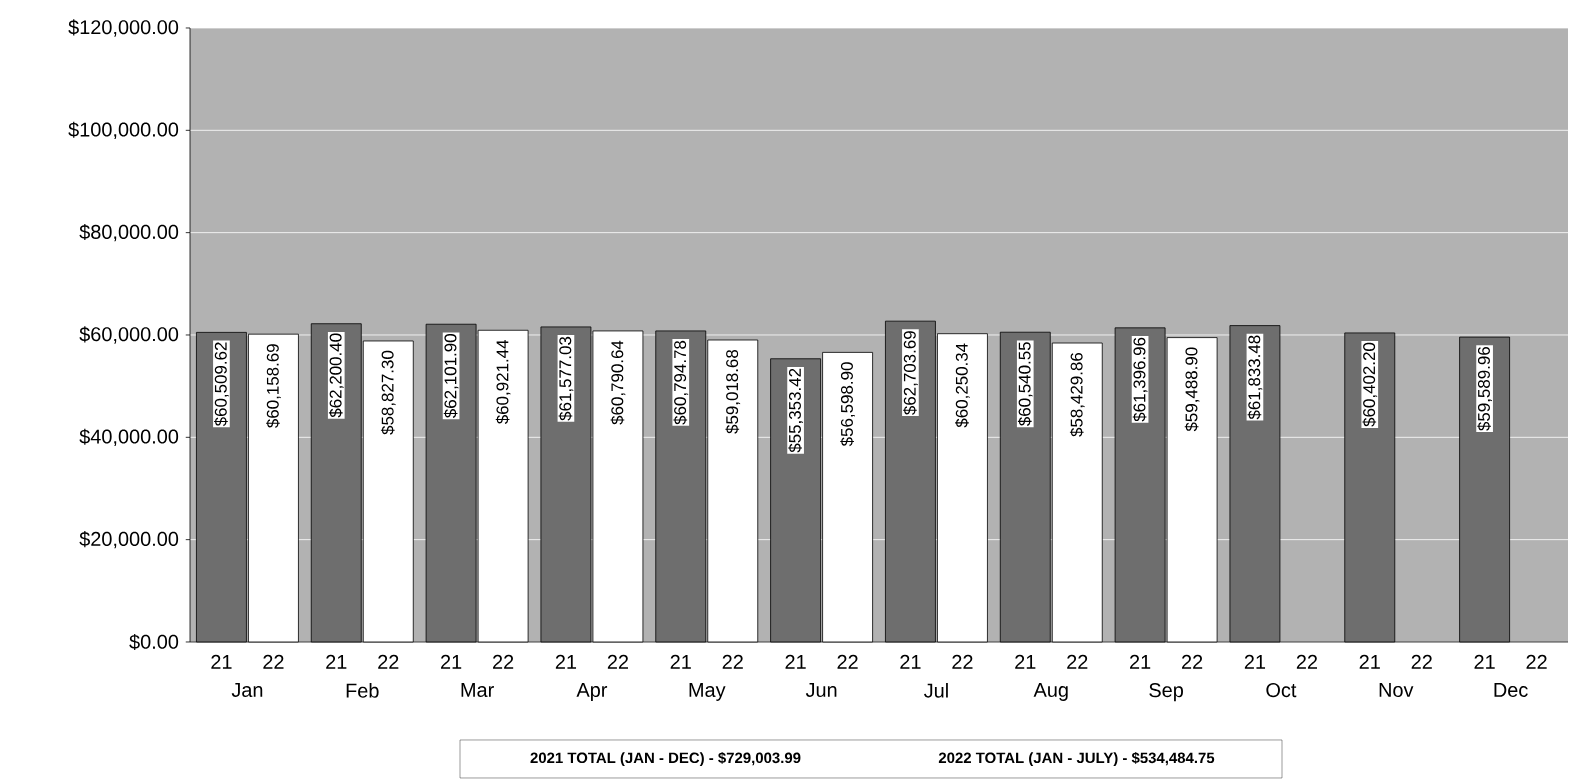 The width and height of the screenshot is (1576, 780). I want to click on x-tick-label: Apr, so click(592, 692).